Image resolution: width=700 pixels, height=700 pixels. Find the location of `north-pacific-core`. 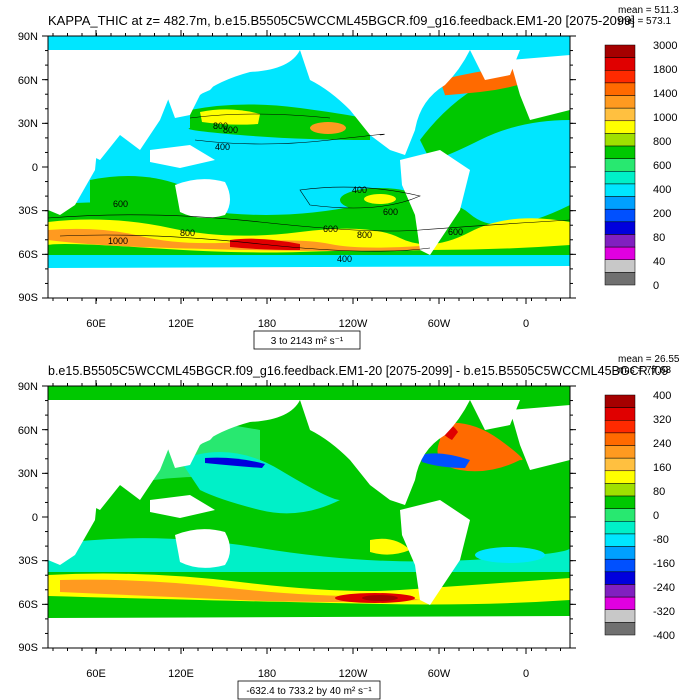

north-pacific-core is located at coordinates (230, 117).